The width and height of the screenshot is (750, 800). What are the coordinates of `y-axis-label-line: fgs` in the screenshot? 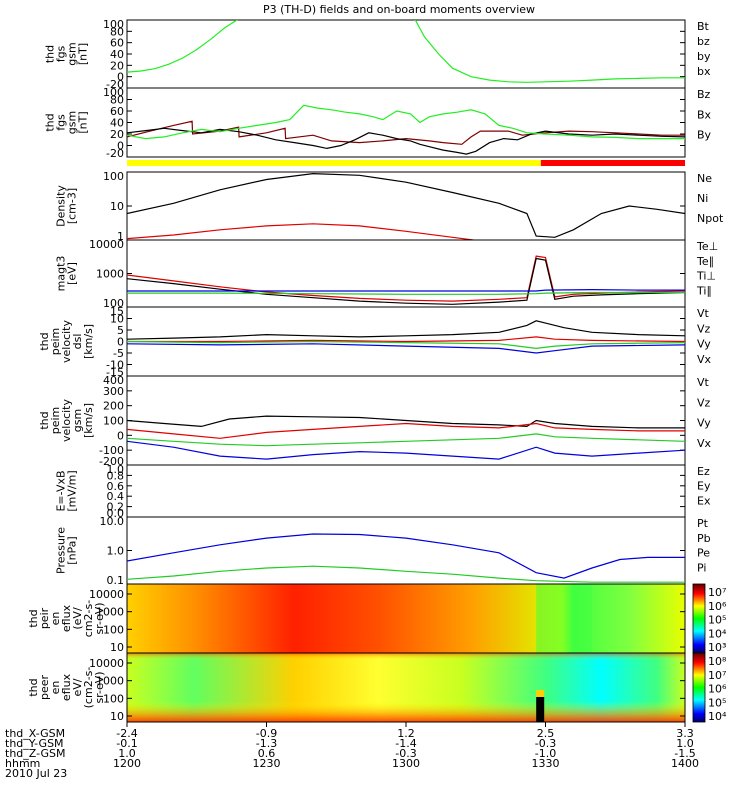 It's located at (61, 122).